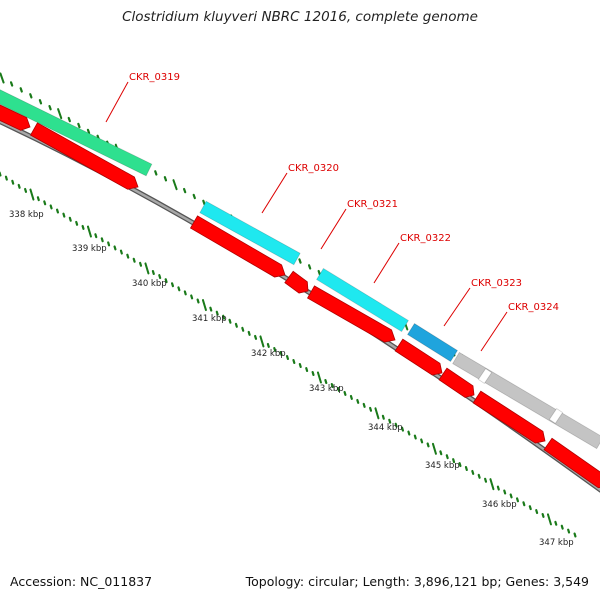 The height and width of the screenshot is (600, 600). What do you see at coordinates (499, 505) in the screenshot?
I see `scale-label: 346 kbp` at bounding box center [499, 505].